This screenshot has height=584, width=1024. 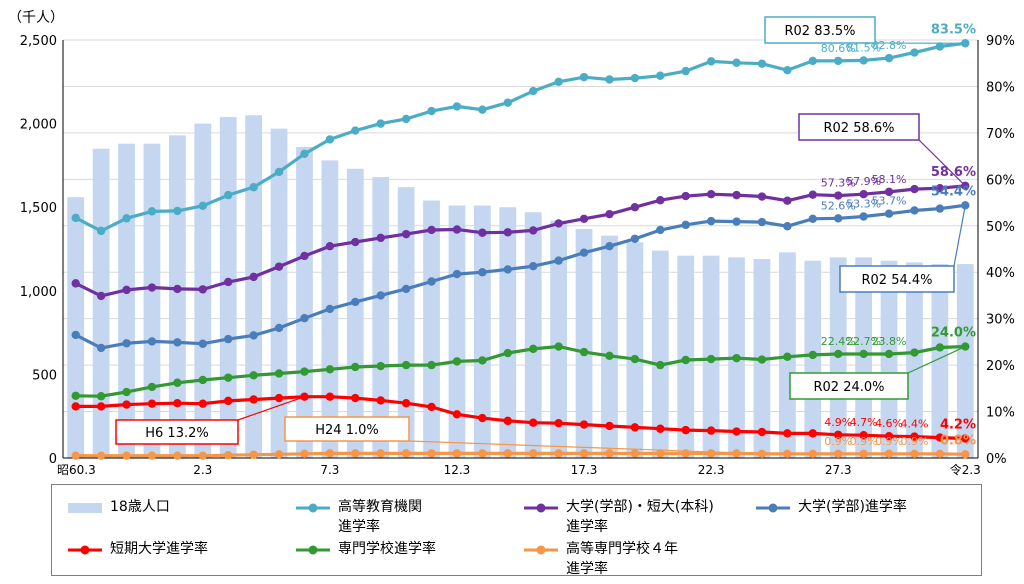 I want to click on x-tick-label: 2.3, so click(x=202, y=470).